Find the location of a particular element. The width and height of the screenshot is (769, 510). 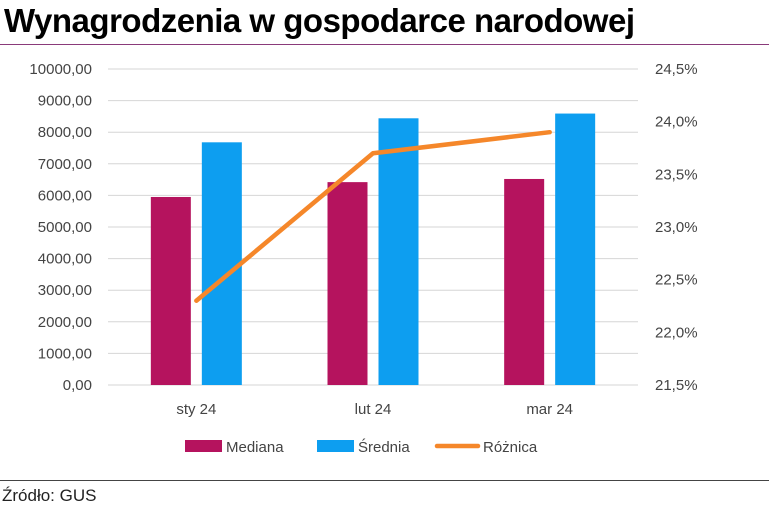

right-tick-label: 22,0% is located at coordinates (676, 332).